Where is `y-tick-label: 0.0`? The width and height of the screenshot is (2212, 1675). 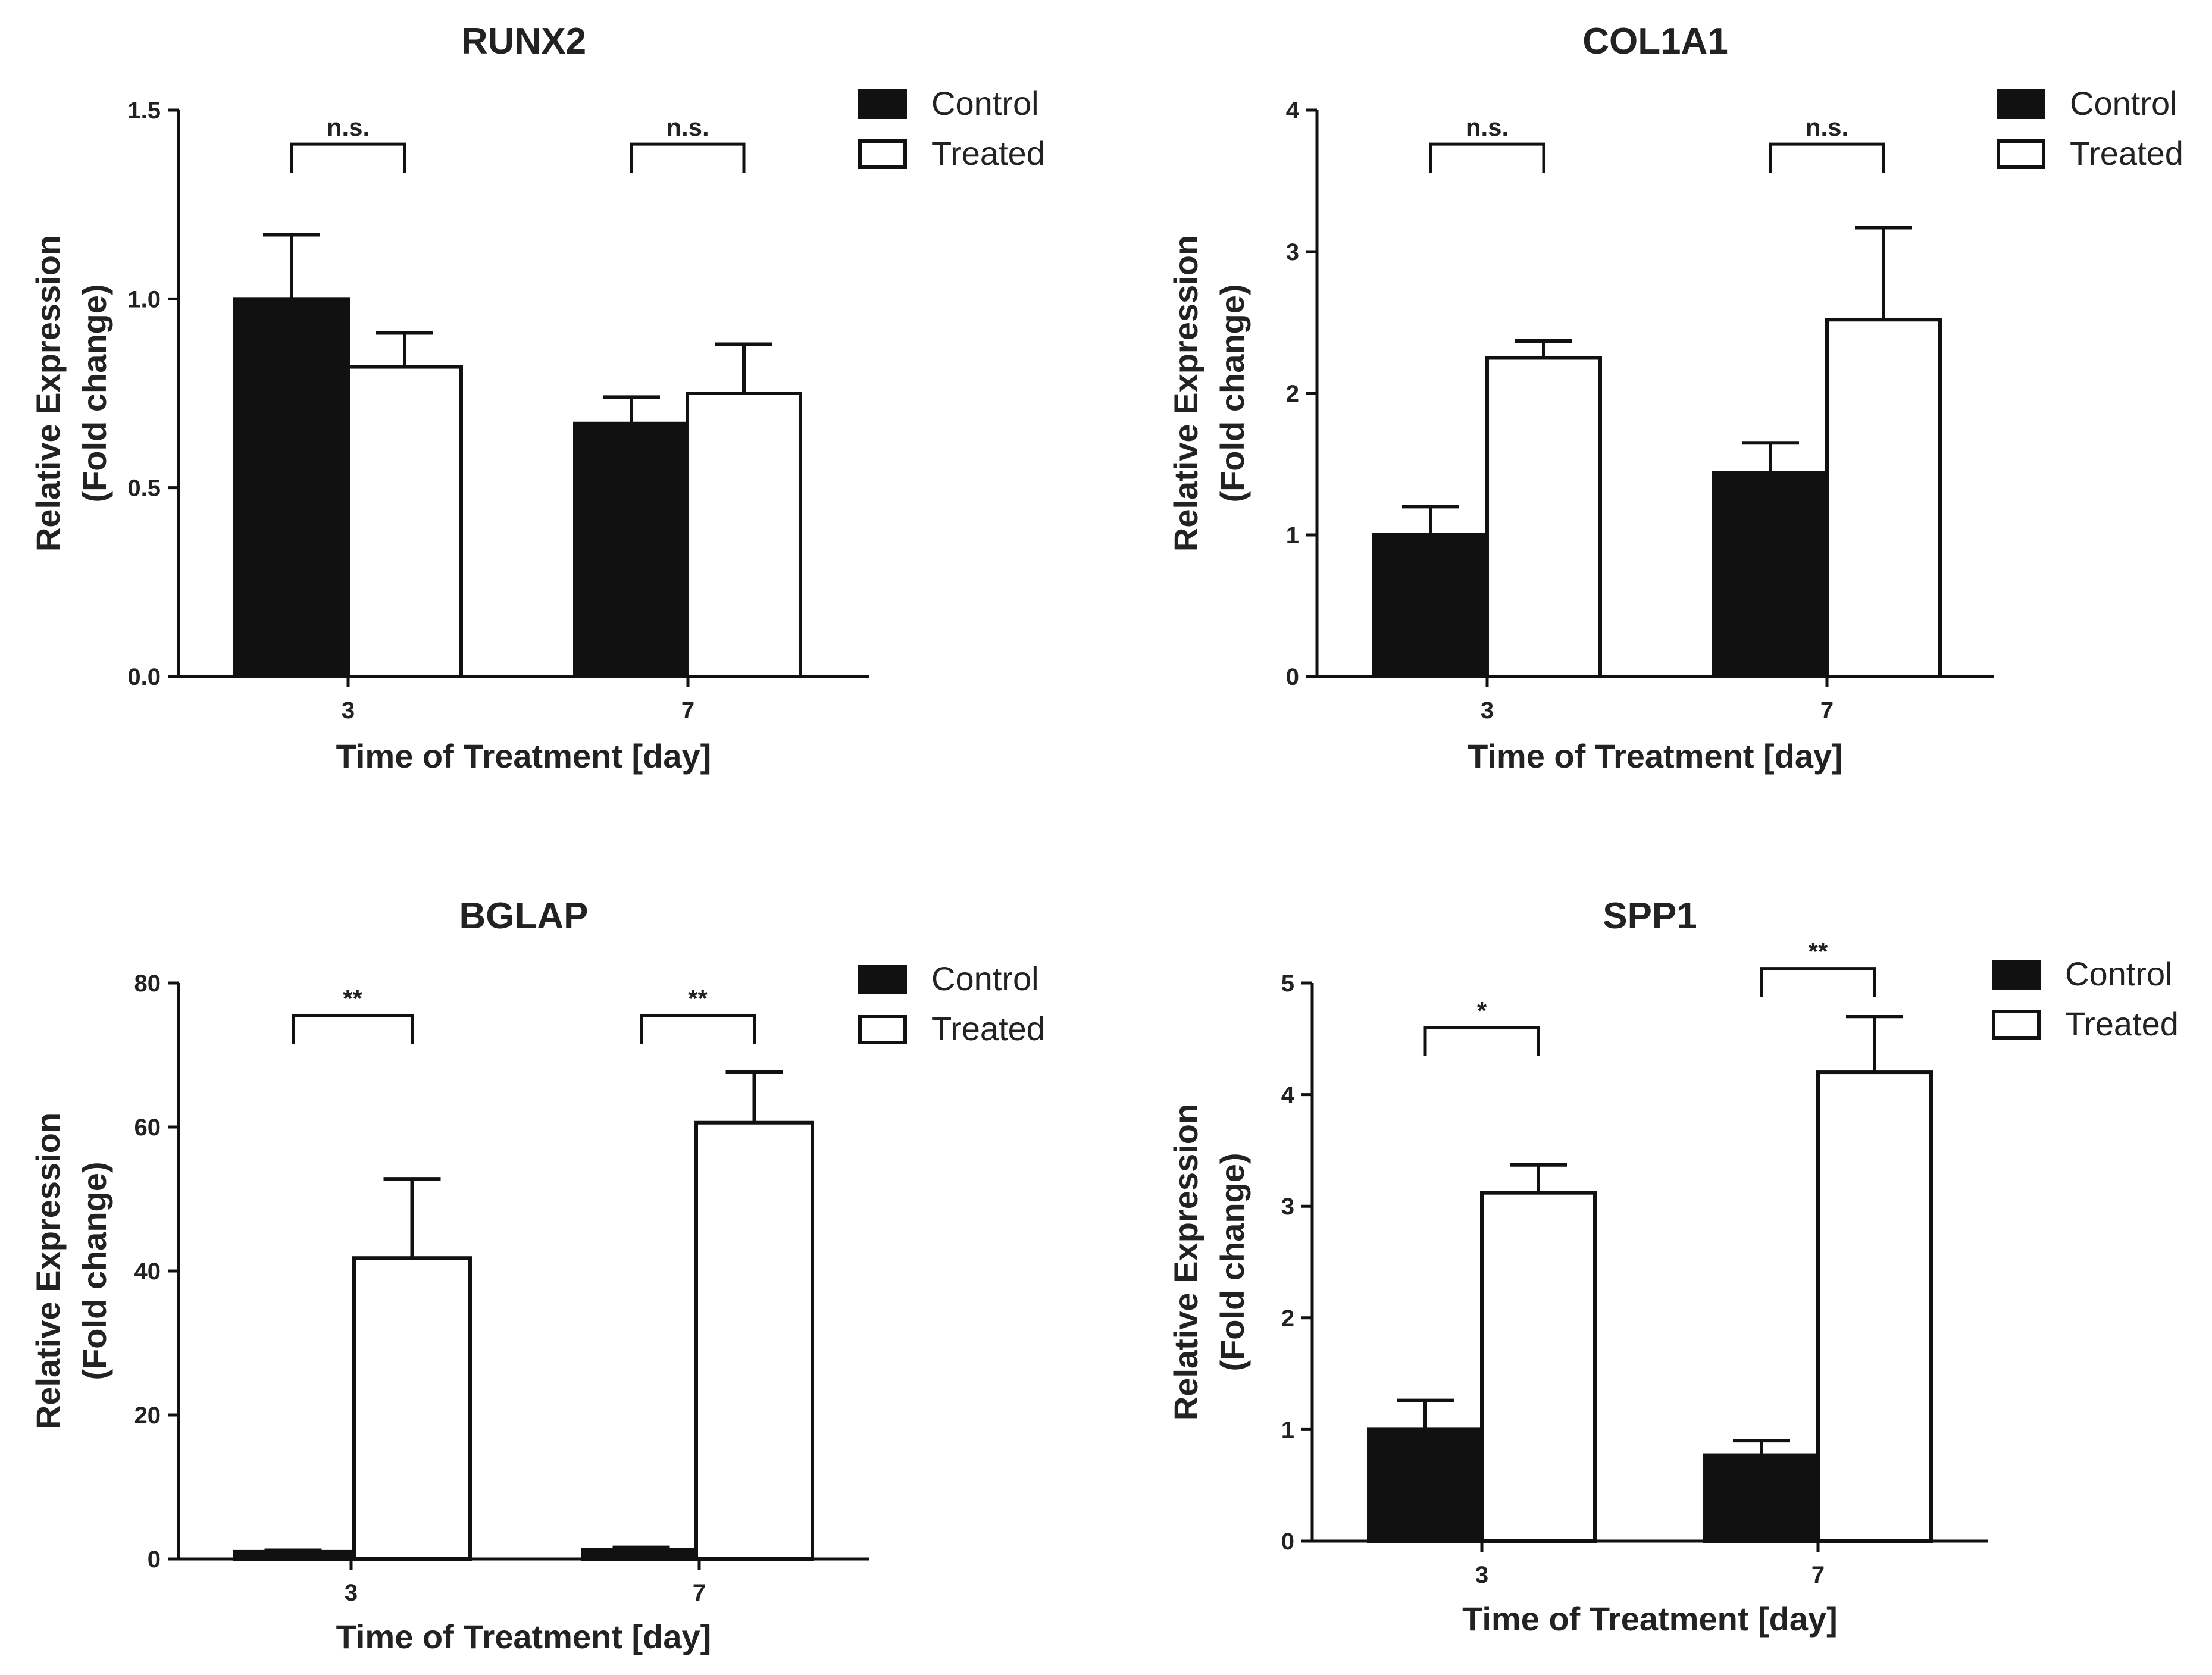
y-tick-label: 0.0 is located at coordinates (144, 677).